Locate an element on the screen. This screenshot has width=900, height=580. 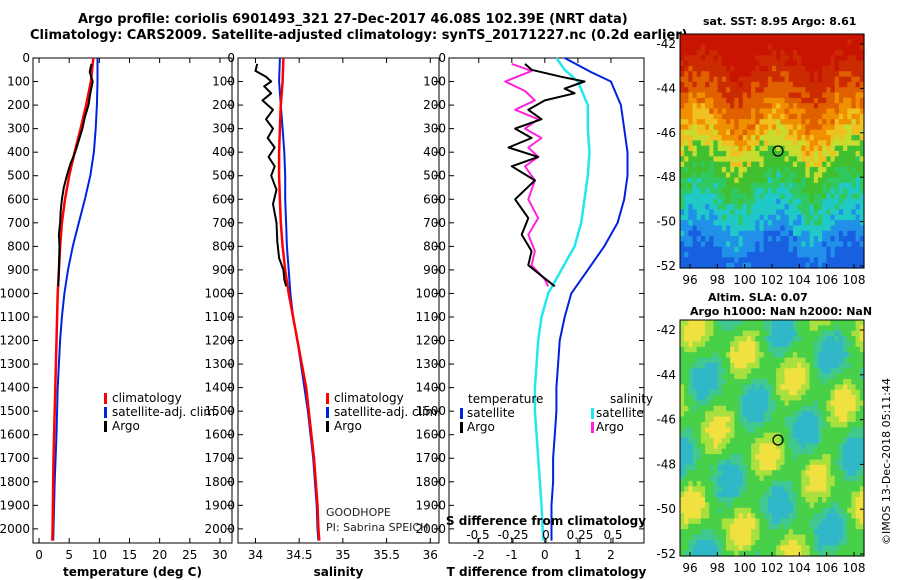
sla-map-lon-label: 102 is located at coordinates (772, 568).